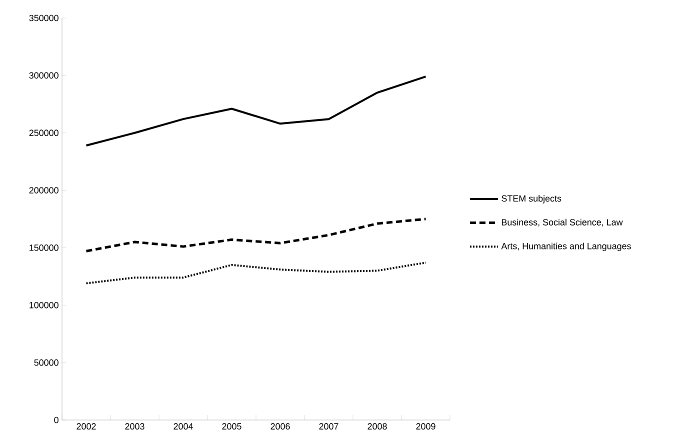 The width and height of the screenshot is (680, 441). I want to click on x-tick-label: 2009, so click(426, 426).